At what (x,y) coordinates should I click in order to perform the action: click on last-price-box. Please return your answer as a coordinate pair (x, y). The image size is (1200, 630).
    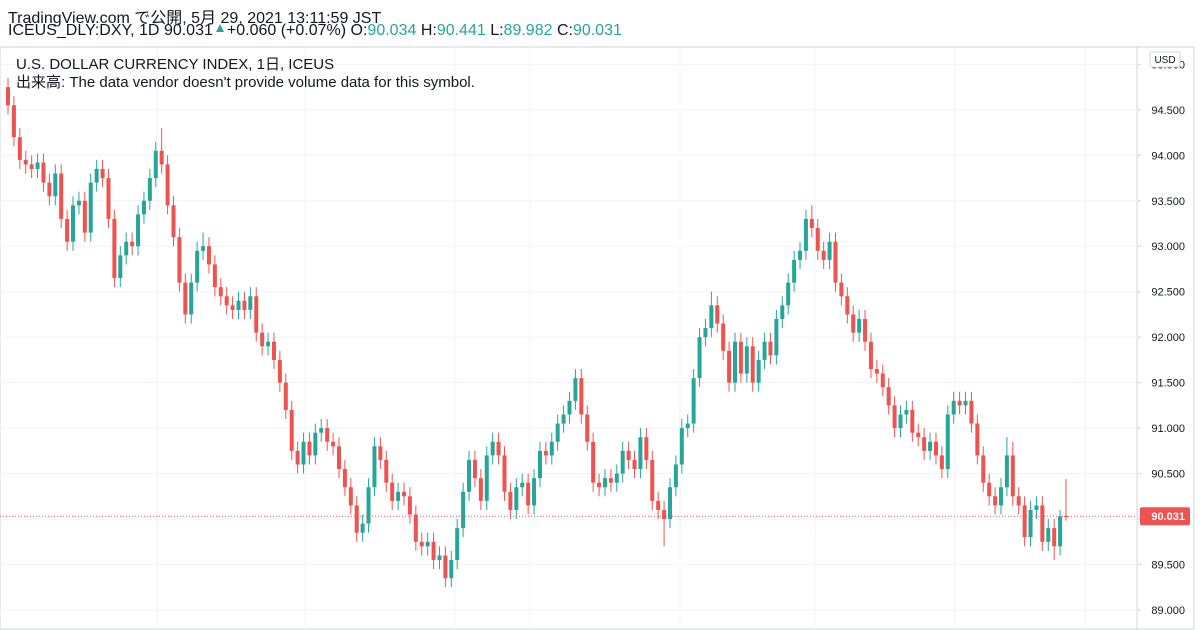
    Looking at the image, I should click on (1165, 516).